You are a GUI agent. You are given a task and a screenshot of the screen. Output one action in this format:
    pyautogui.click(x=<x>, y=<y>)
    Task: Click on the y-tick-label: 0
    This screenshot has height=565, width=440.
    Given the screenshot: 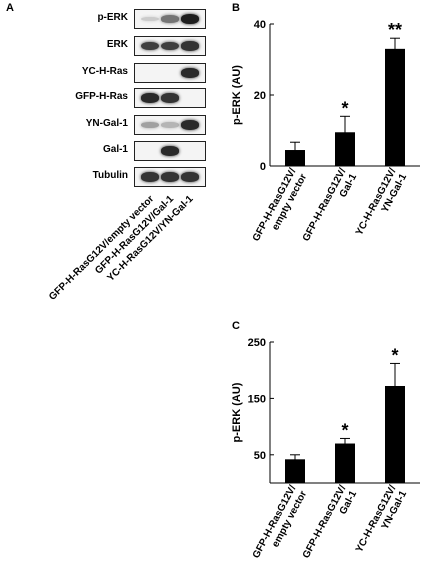 What is the action you would take?
    pyautogui.click(x=263, y=167)
    